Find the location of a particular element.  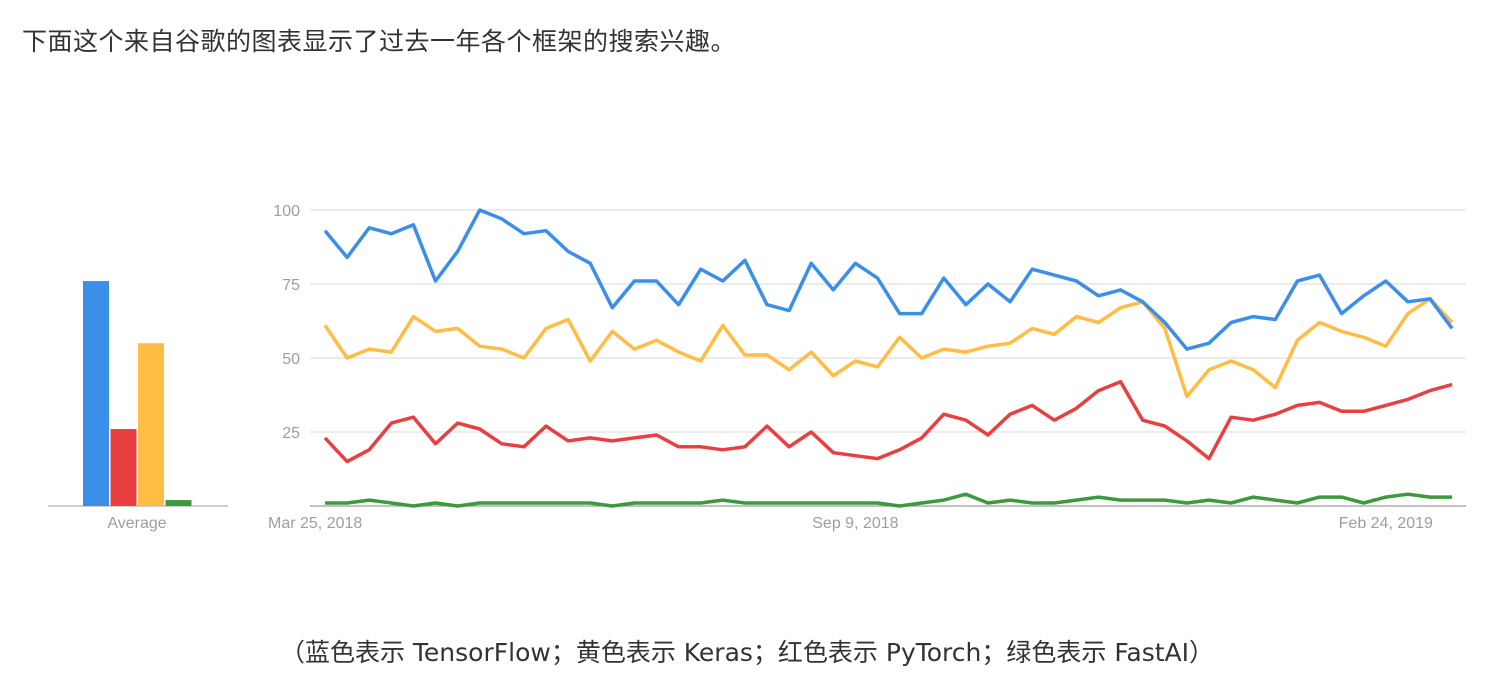

x-tick-label: Feb 24, 2019 is located at coordinates (1386, 523).